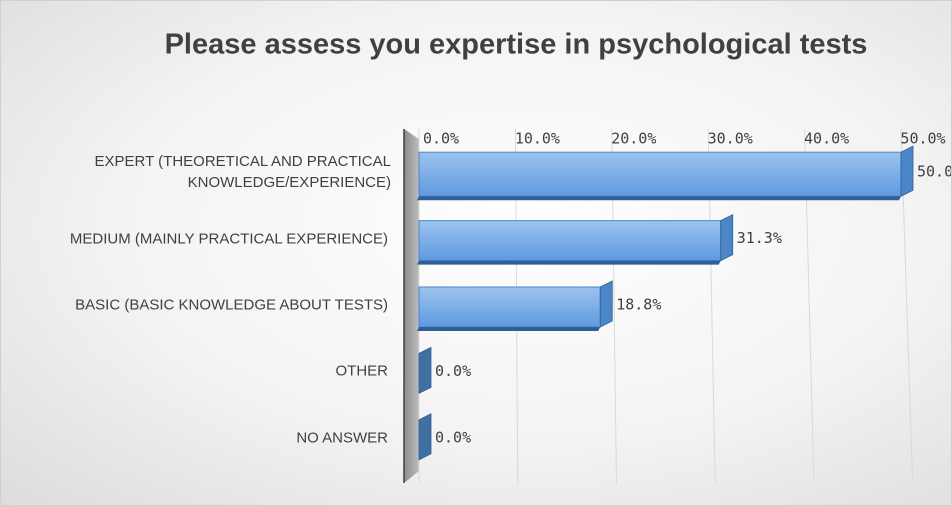 The width and height of the screenshot is (952, 506). Describe the element at coordinates (537, 139) in the screenshot. I see `x-tick-label: 10.0%` at that location.